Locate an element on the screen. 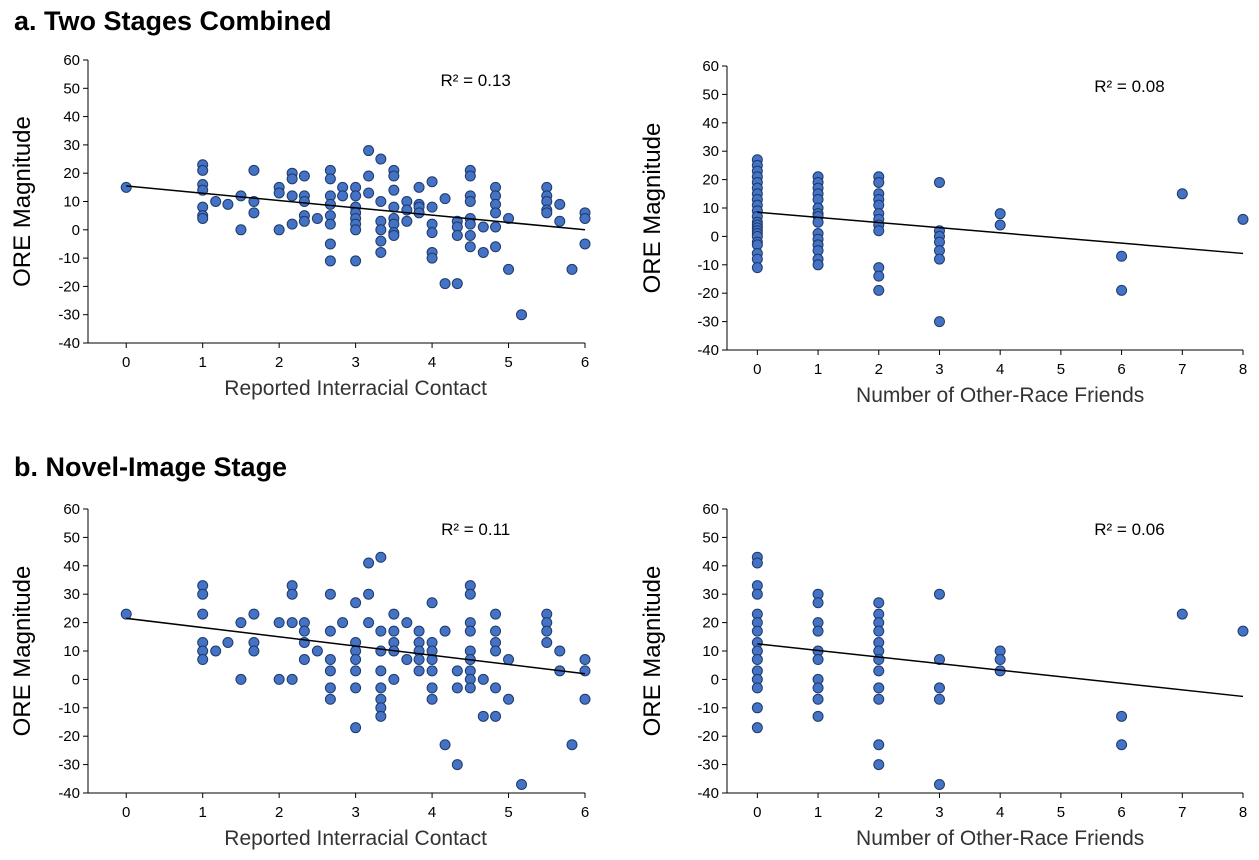 The height and width of the screenshot is (860, 1259). trend-line is located at coordinates (1000, 233).